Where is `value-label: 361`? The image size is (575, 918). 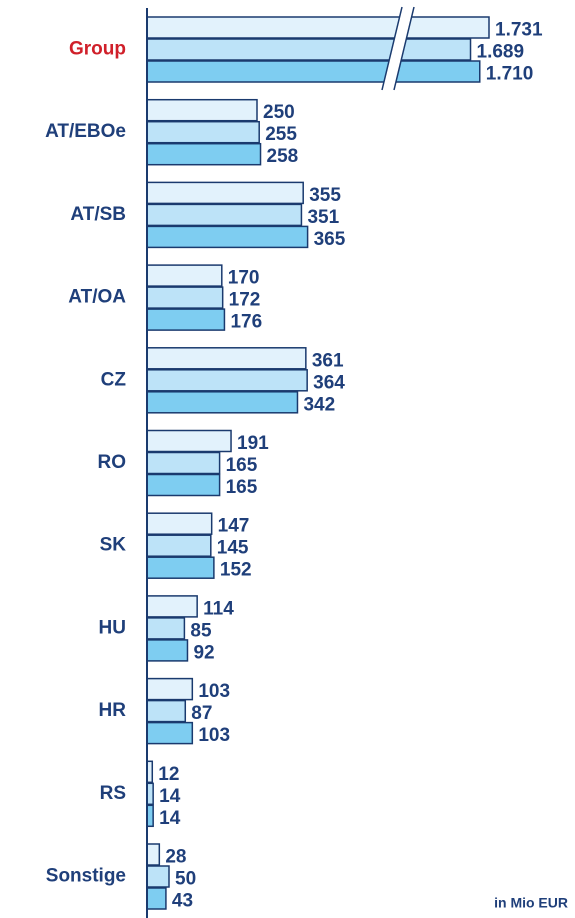
value-label: 361 is located at coordinates (328, 360).